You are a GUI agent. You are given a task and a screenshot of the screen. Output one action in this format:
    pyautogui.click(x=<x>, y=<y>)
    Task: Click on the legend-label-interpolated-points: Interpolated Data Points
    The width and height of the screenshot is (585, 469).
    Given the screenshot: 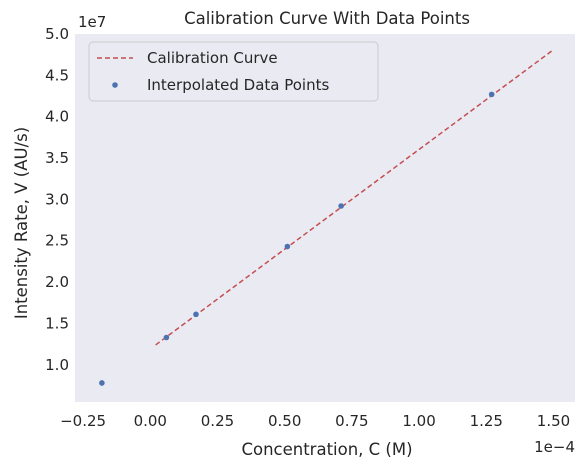 What is the action you would take?
    pyautogui.click(x=238, y=85)
    